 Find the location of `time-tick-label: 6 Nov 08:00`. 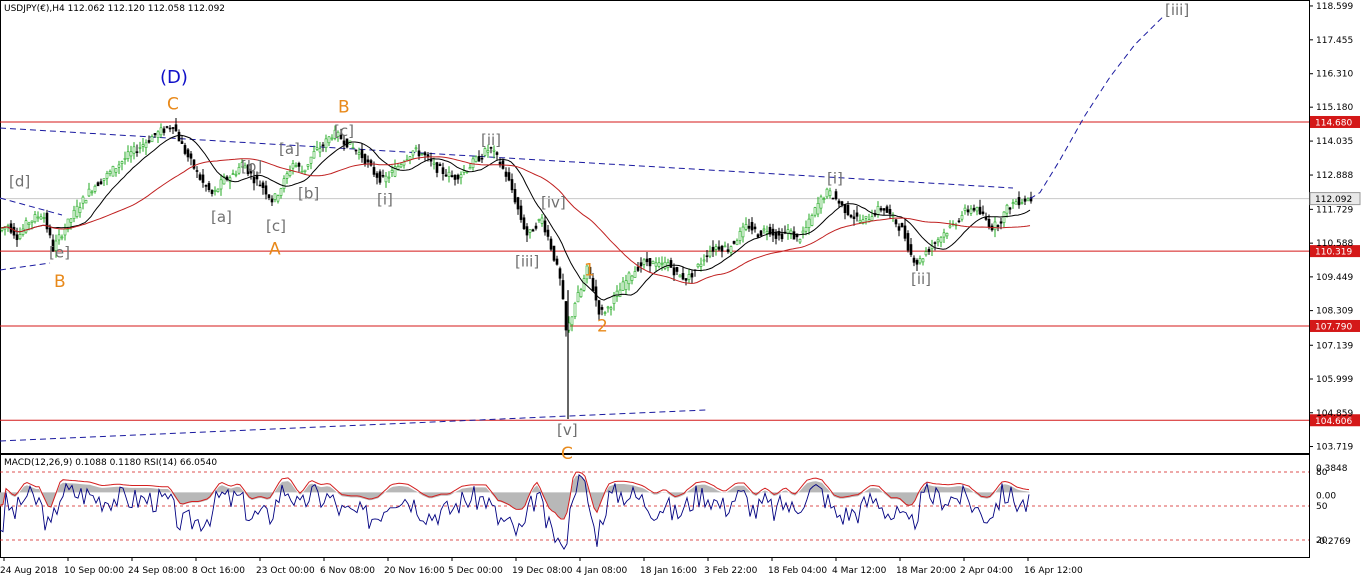

time-tick-label: 6 Nov 08:00 is located at coordinates (347, 571).